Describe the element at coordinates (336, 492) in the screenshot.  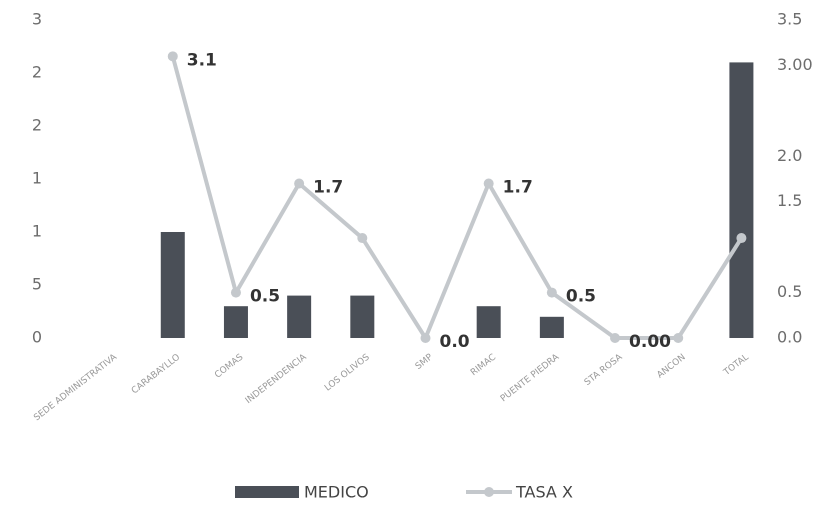
I see `legend-label: MEDICO` at that location.